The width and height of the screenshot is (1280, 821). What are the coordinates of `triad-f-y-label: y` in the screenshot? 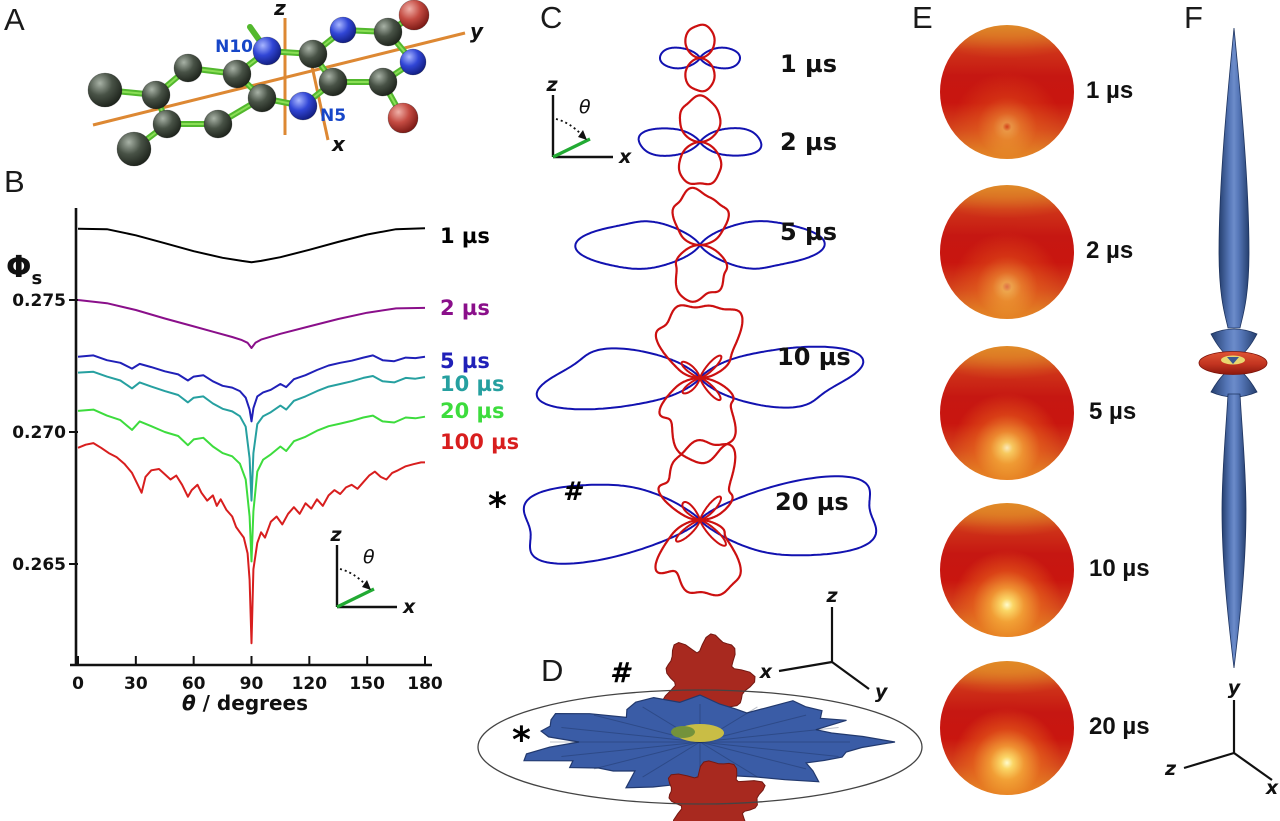 It's located at (1235, 688).